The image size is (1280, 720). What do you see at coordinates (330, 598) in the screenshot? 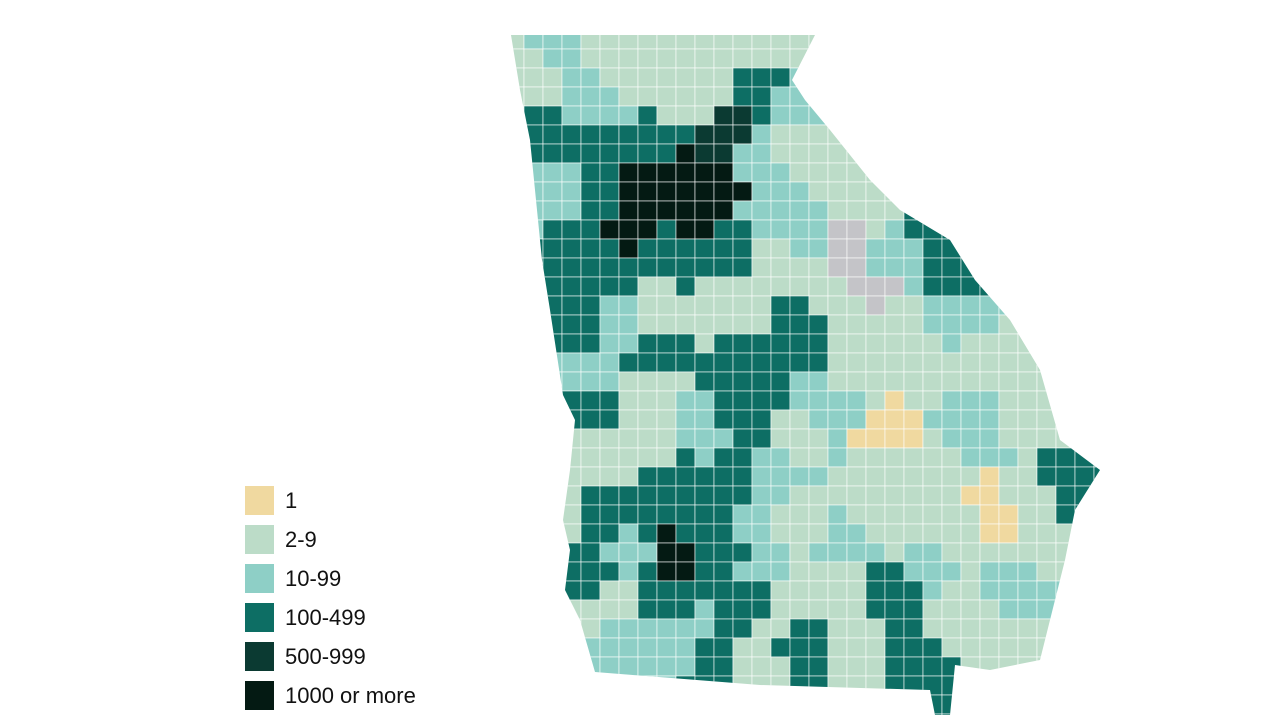
I see `legend: 1 2-9 10-99 100-499 500-999 1000 or more` at bounding box center [330, 598].